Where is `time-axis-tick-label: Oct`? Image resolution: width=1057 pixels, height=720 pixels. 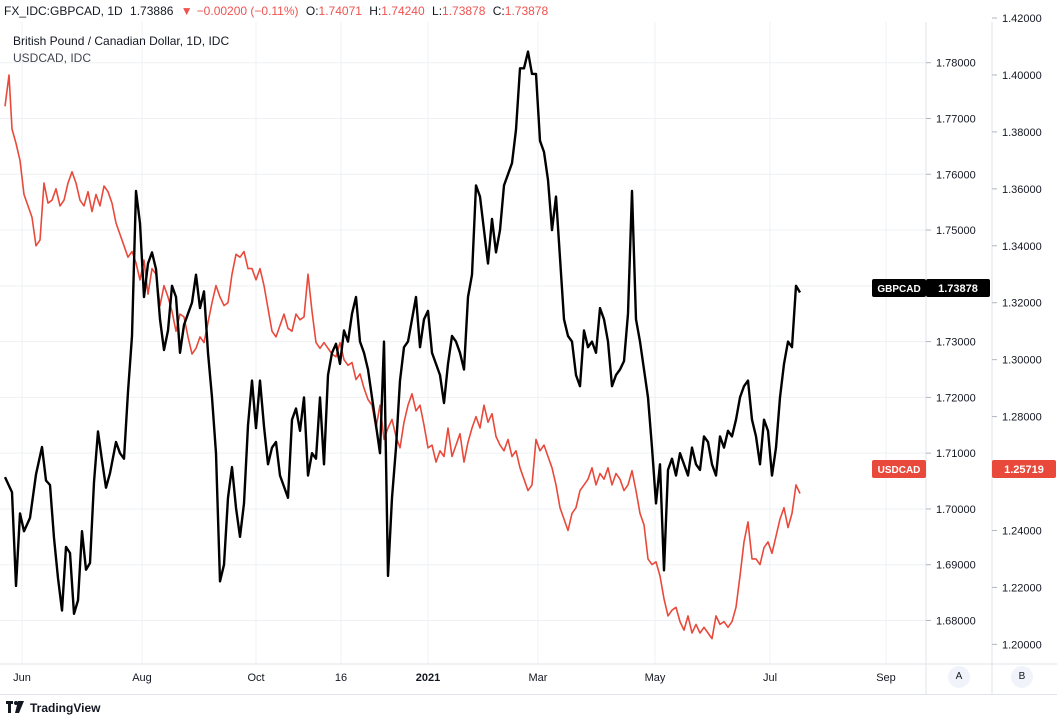
time-axis-tick-label: Oct is located at coordinates (255, 678).